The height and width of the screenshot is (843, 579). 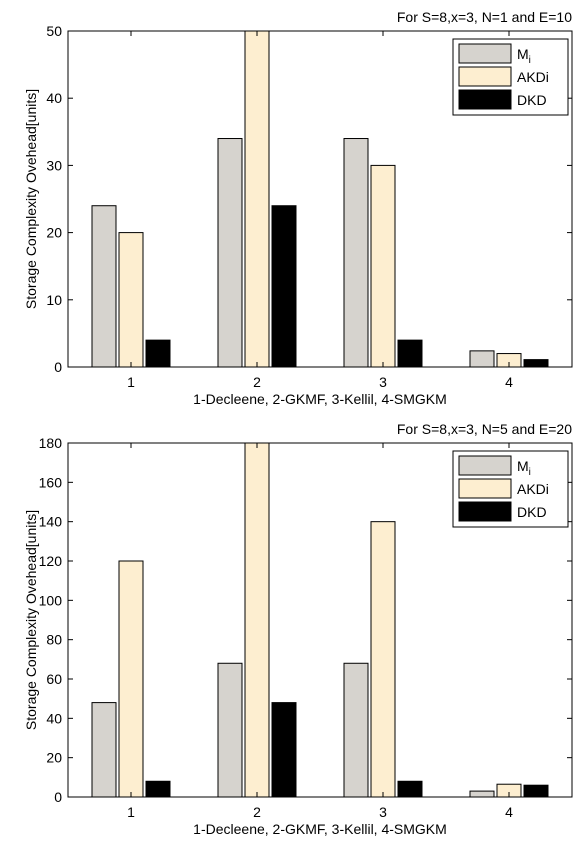 I want to click on chart-title: For S=8,x=3, N=5 and E=20, so click(x=484, y=429).